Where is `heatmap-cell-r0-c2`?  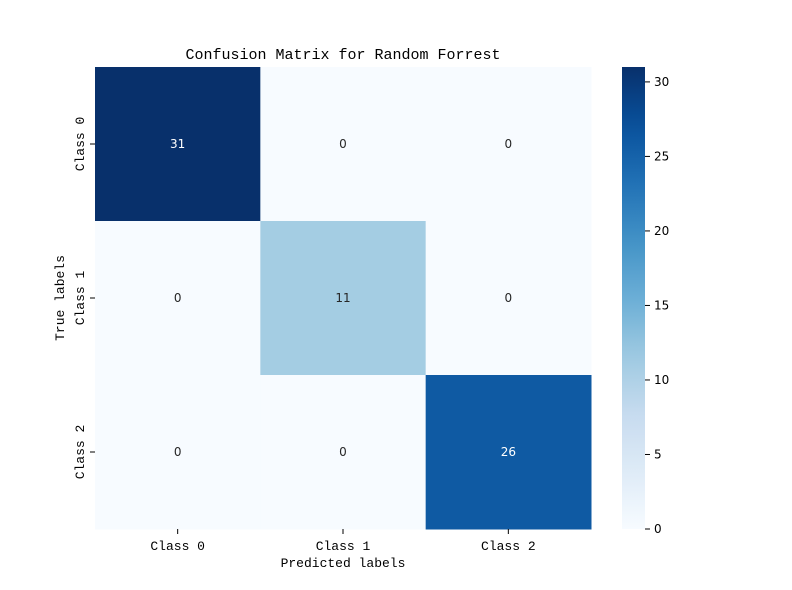
heatmap-cell-r0-c2 is located at coordinates (508, 144).